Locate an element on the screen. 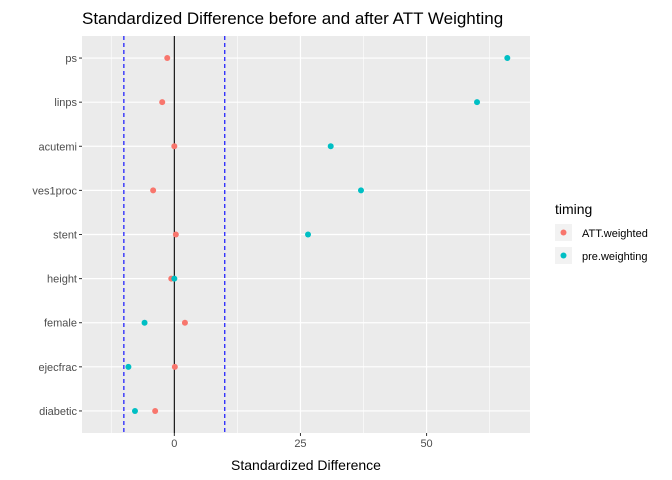 This screenshot has width=672, height=480. legend-label-pre.weighting: pre.weighting is located at coordinates (614, 257).